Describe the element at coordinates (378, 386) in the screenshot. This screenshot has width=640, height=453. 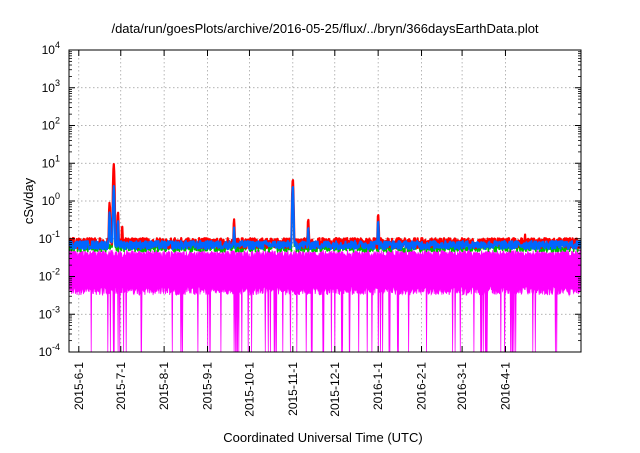
I see `x-tick-label: 2016-1-1` at that location.